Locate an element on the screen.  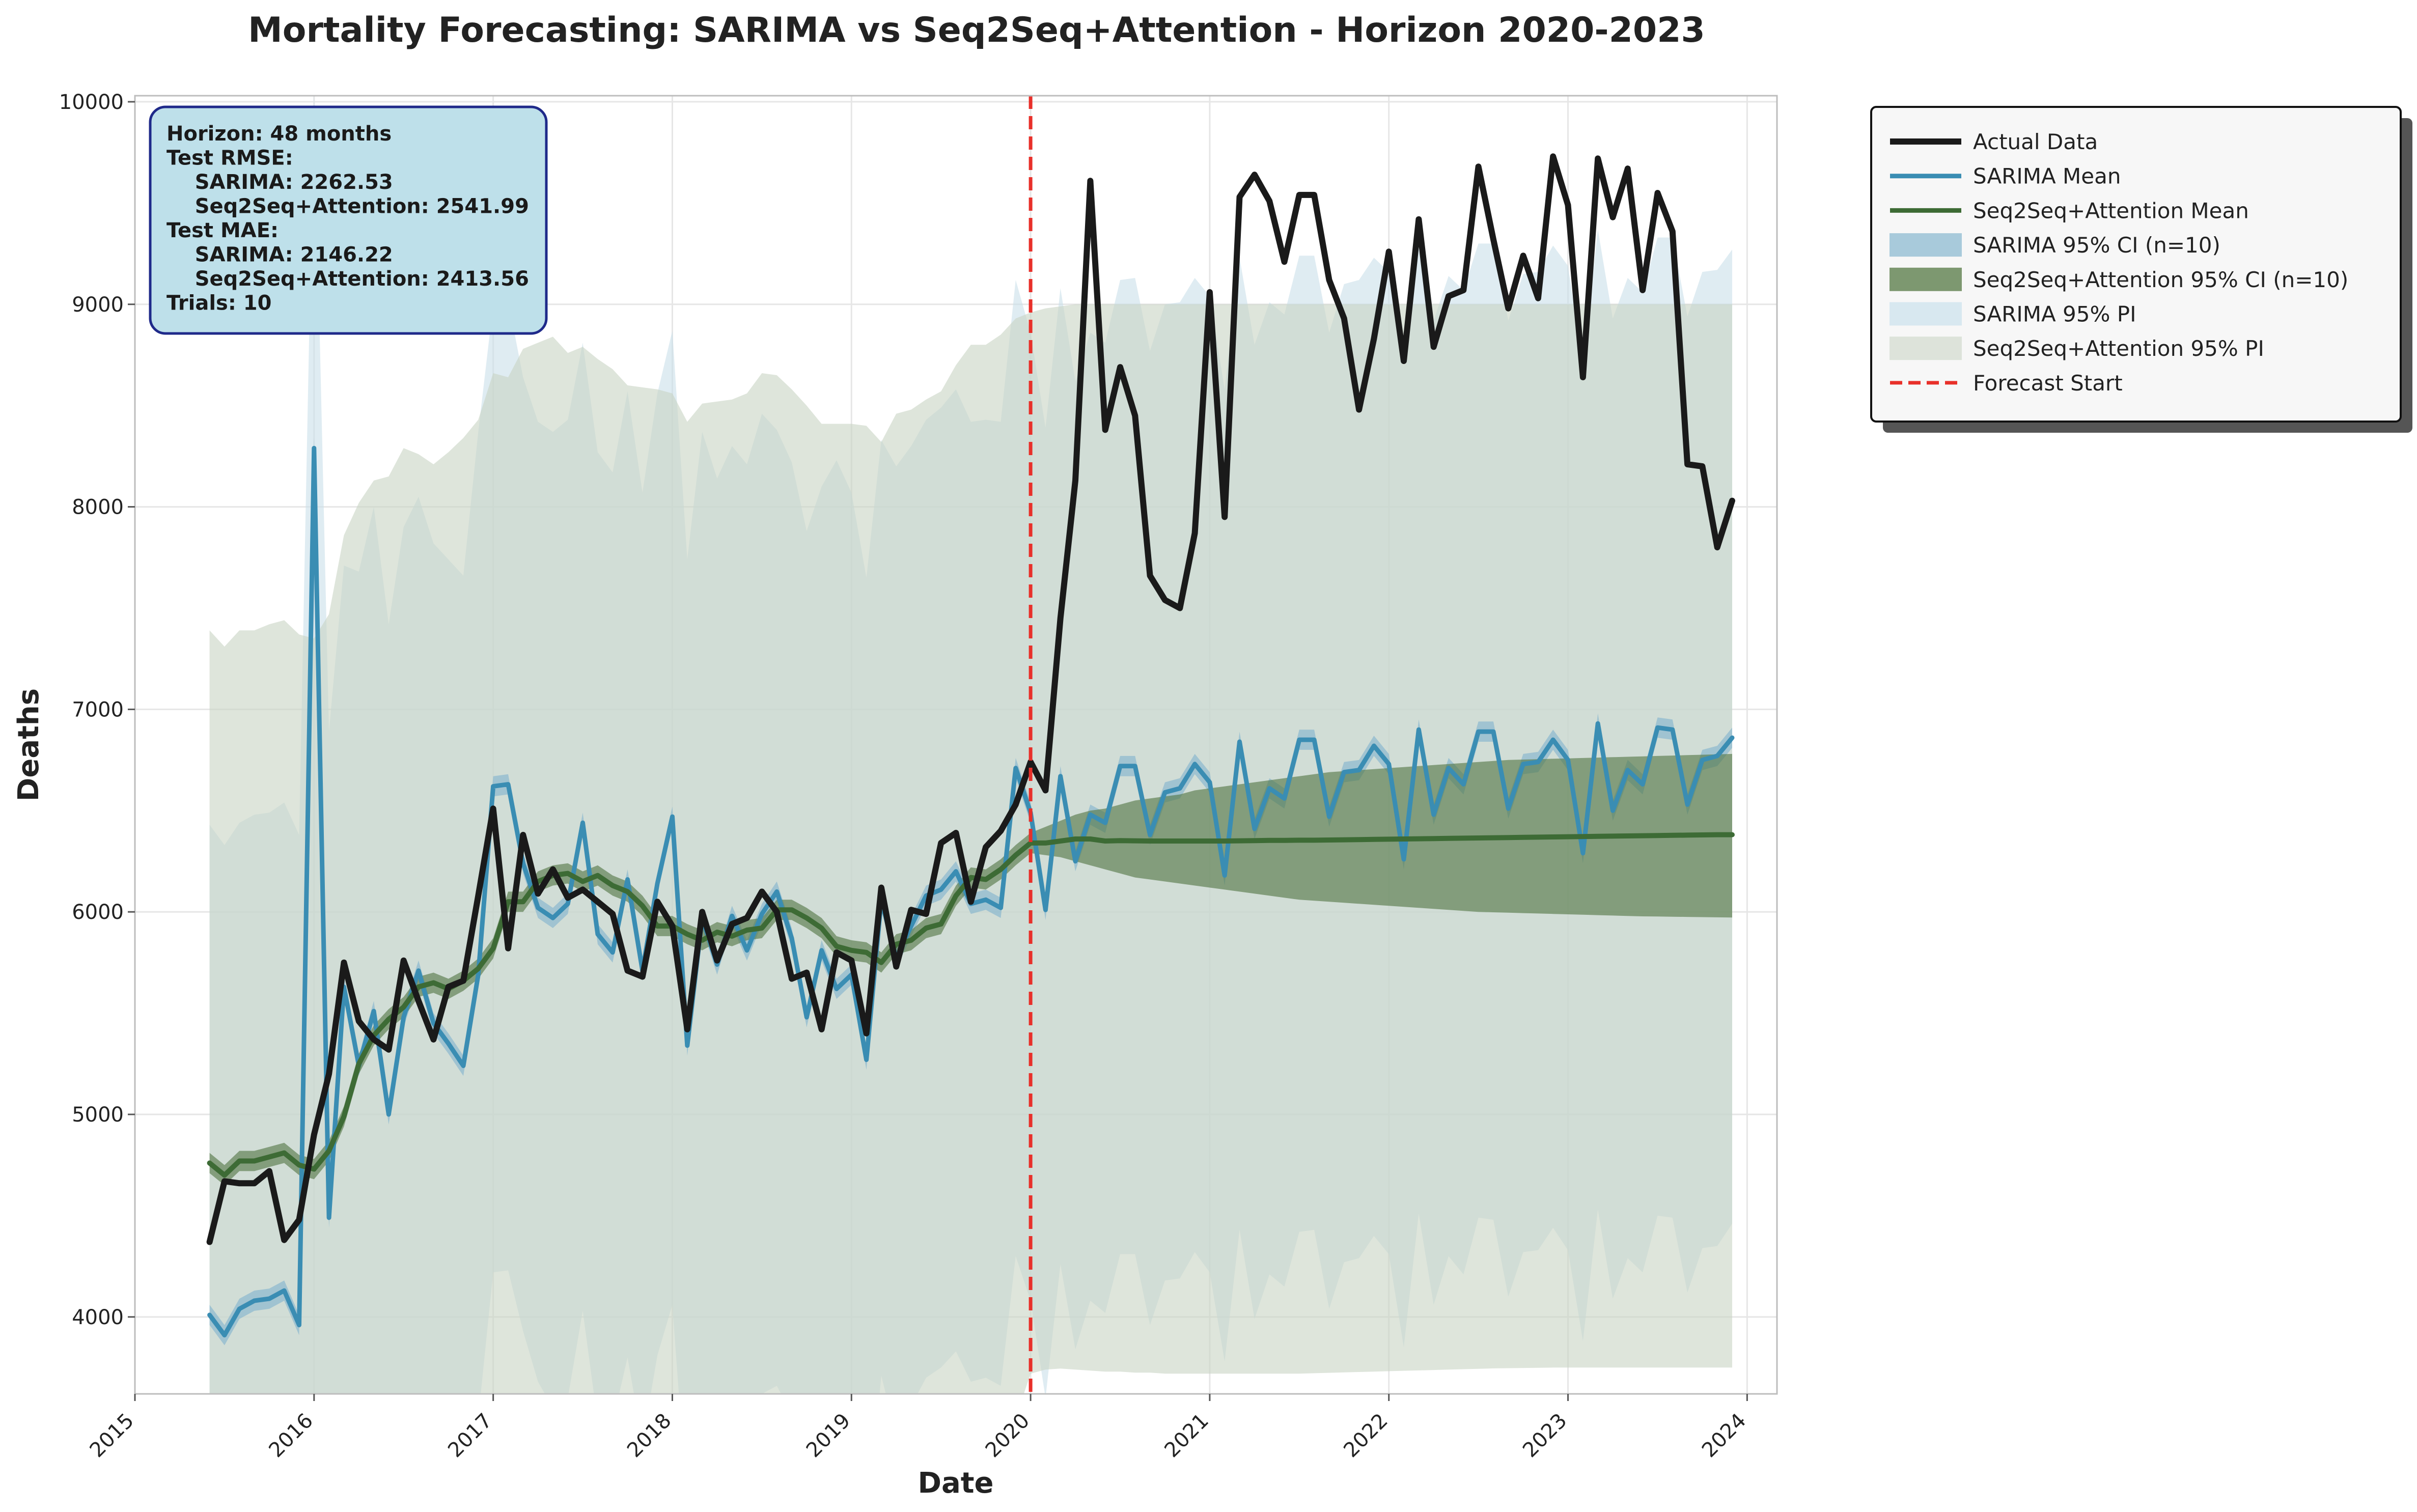
metrics-line: Test MAE: is located at coordinates (222, 230).